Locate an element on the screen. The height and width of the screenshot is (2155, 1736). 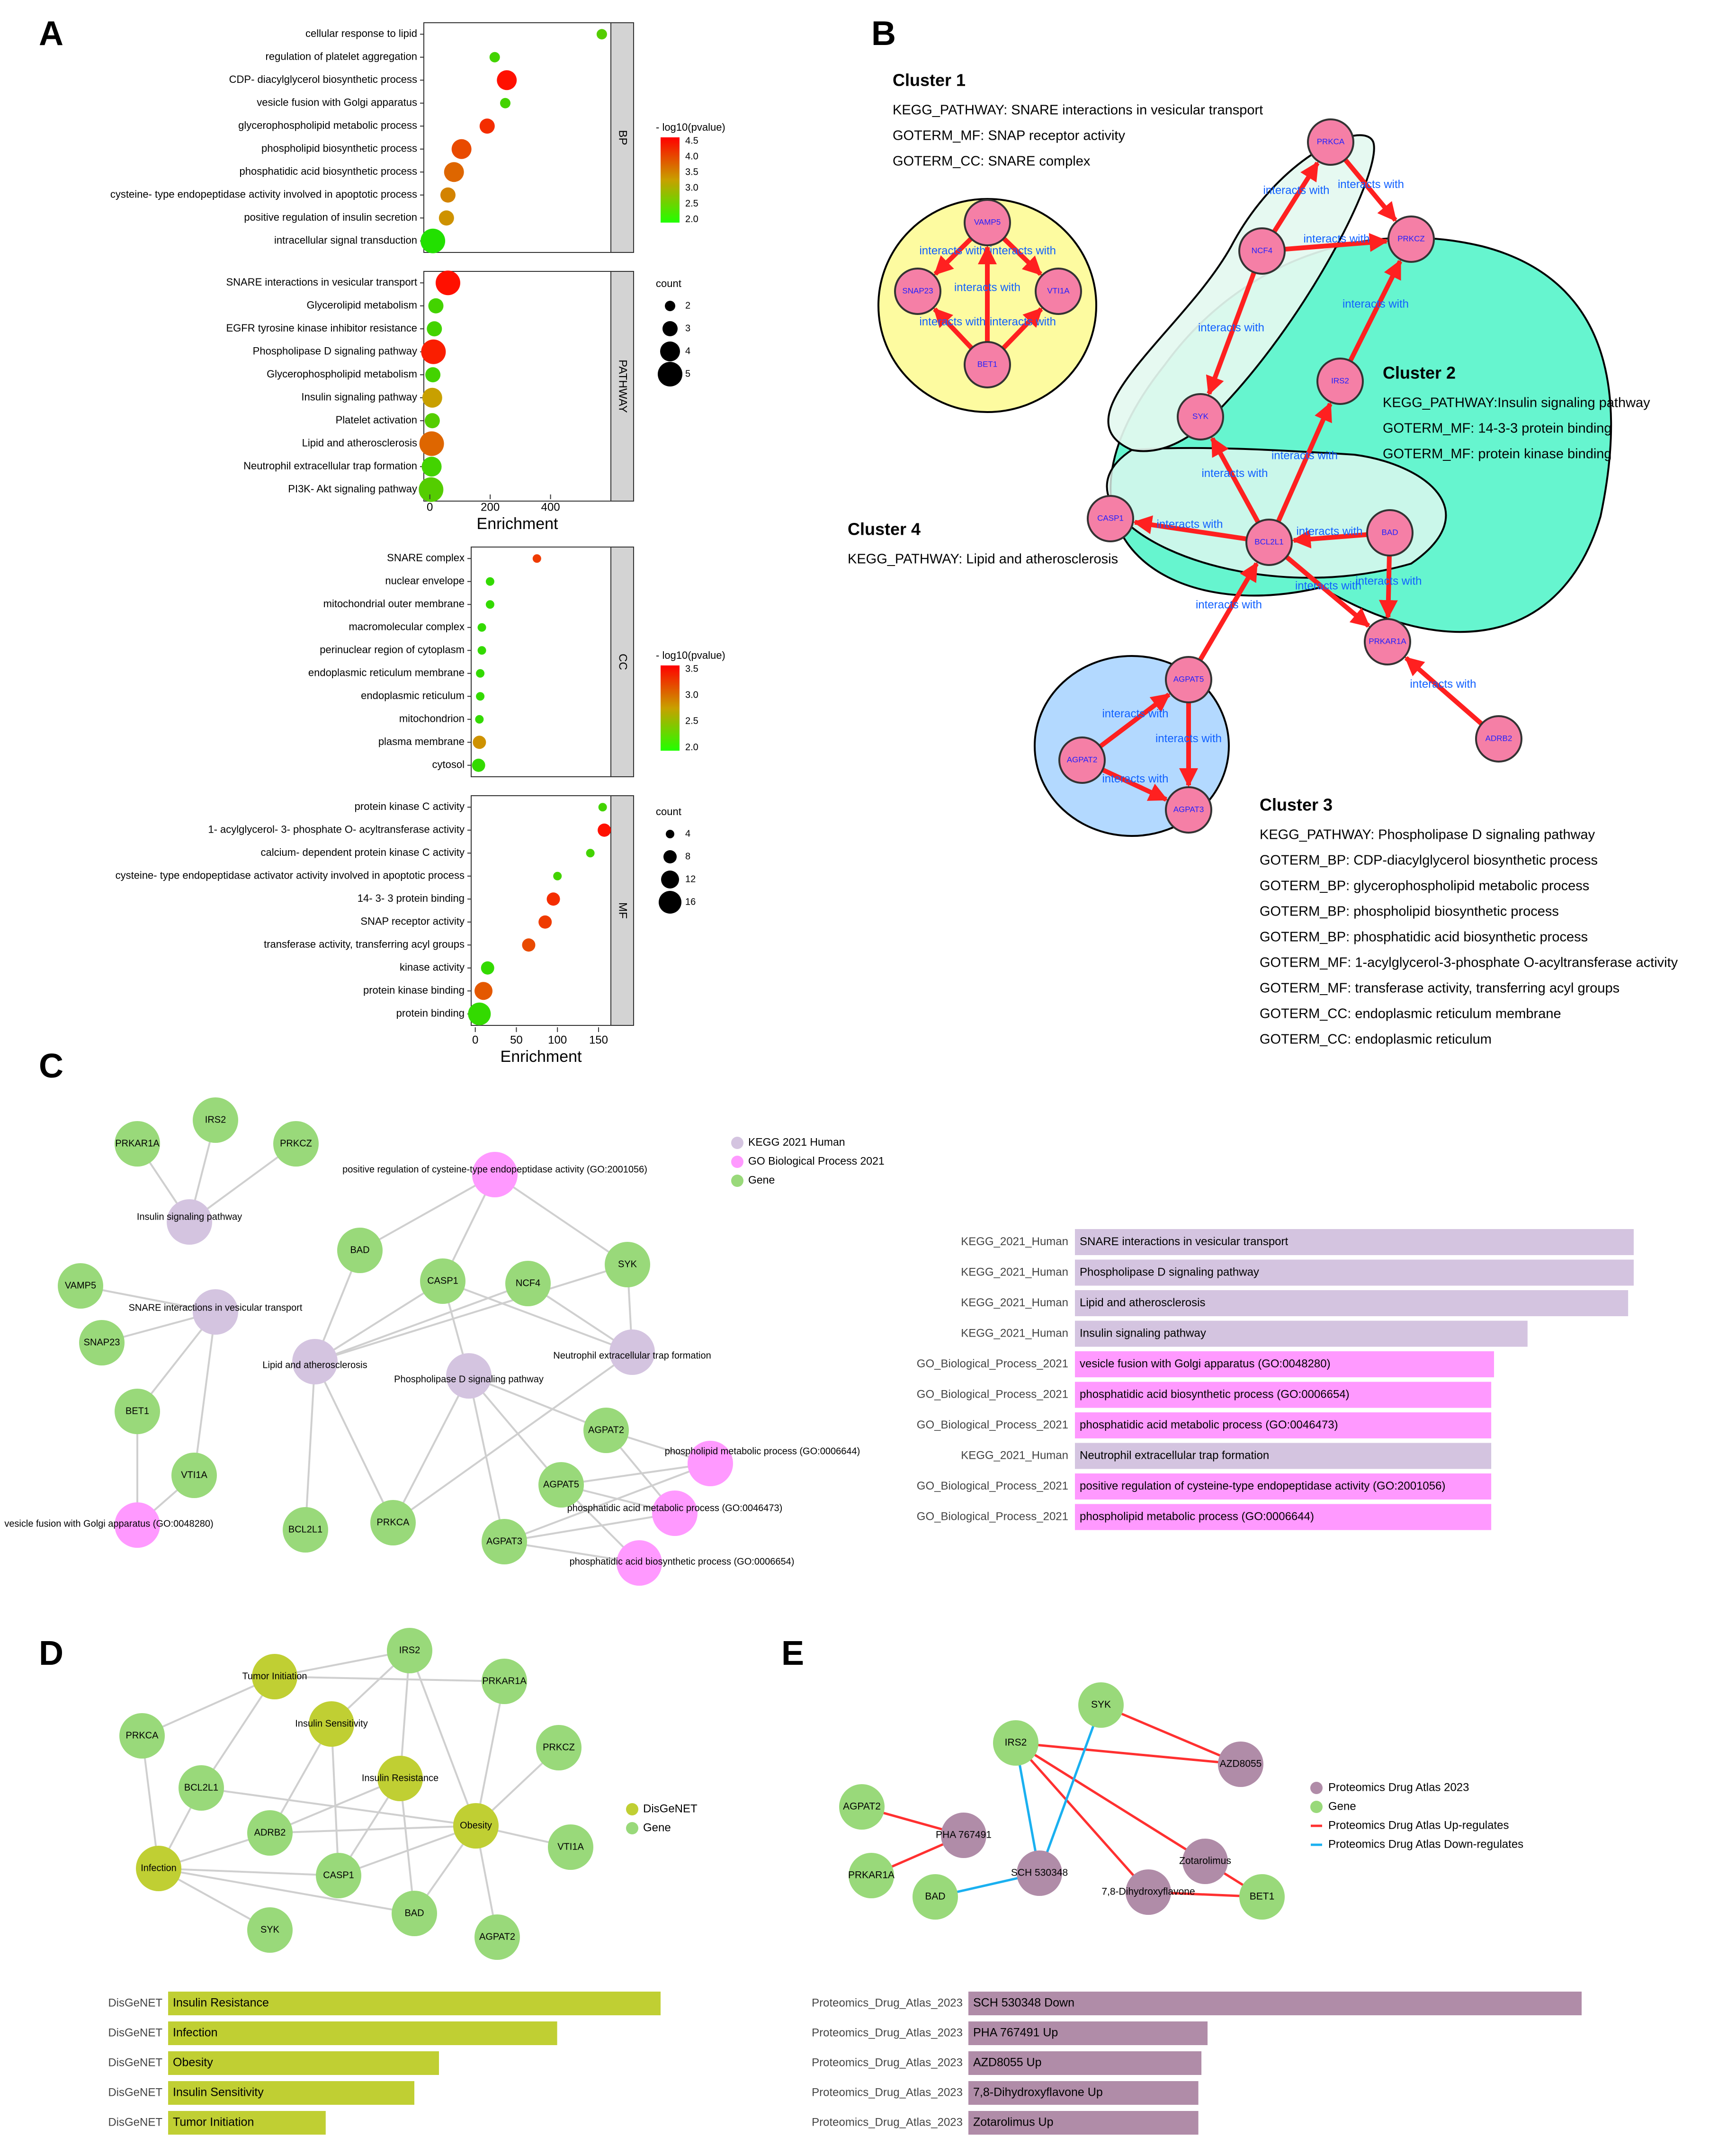
y-tick-label: mitochondrial outer membrane is located at coordinates (394, 604).